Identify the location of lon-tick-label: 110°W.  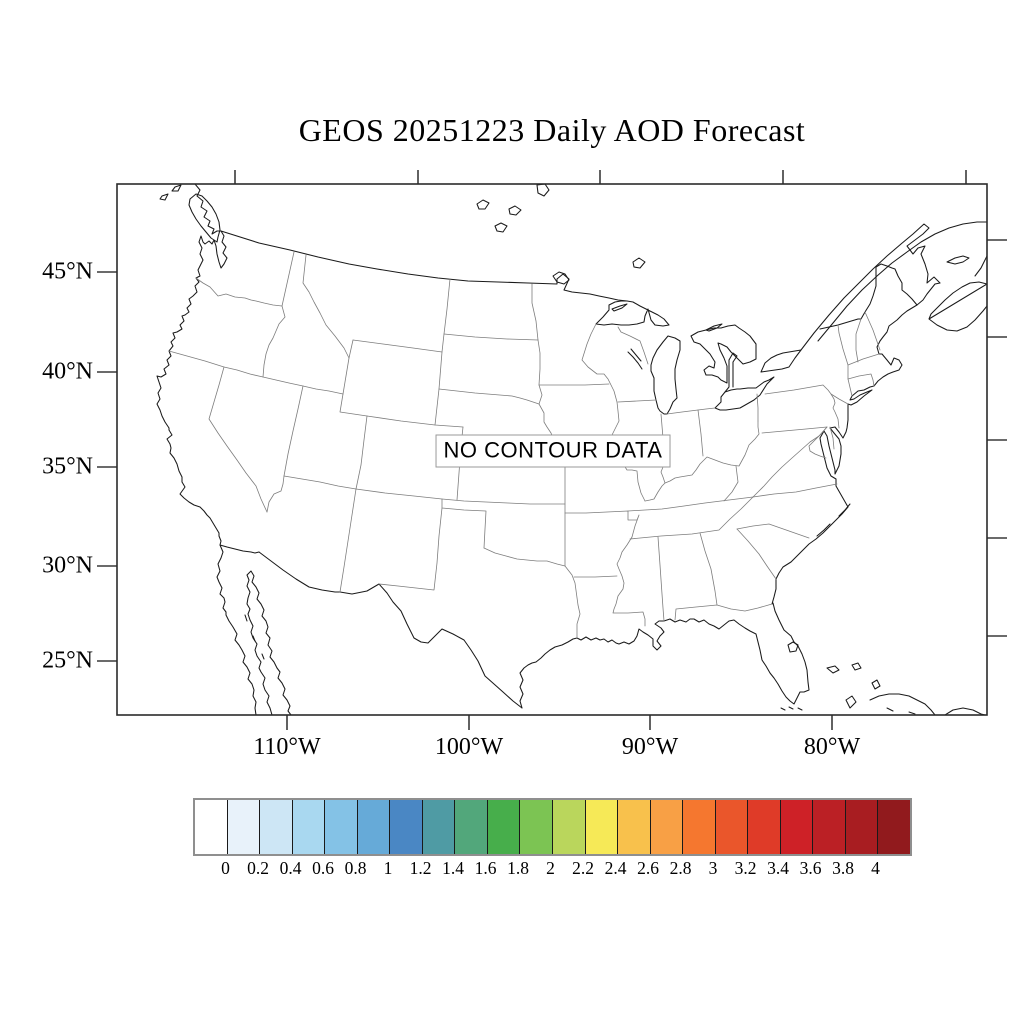
(287, 747).